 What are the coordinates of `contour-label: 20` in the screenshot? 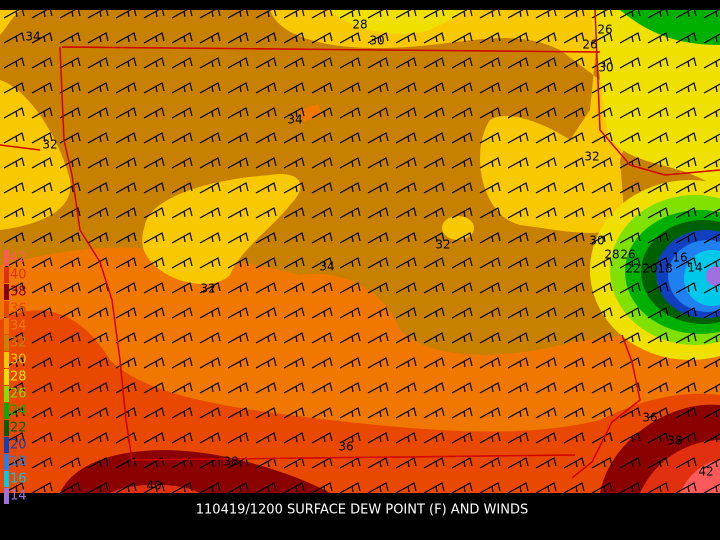 It's located at (649, 269).